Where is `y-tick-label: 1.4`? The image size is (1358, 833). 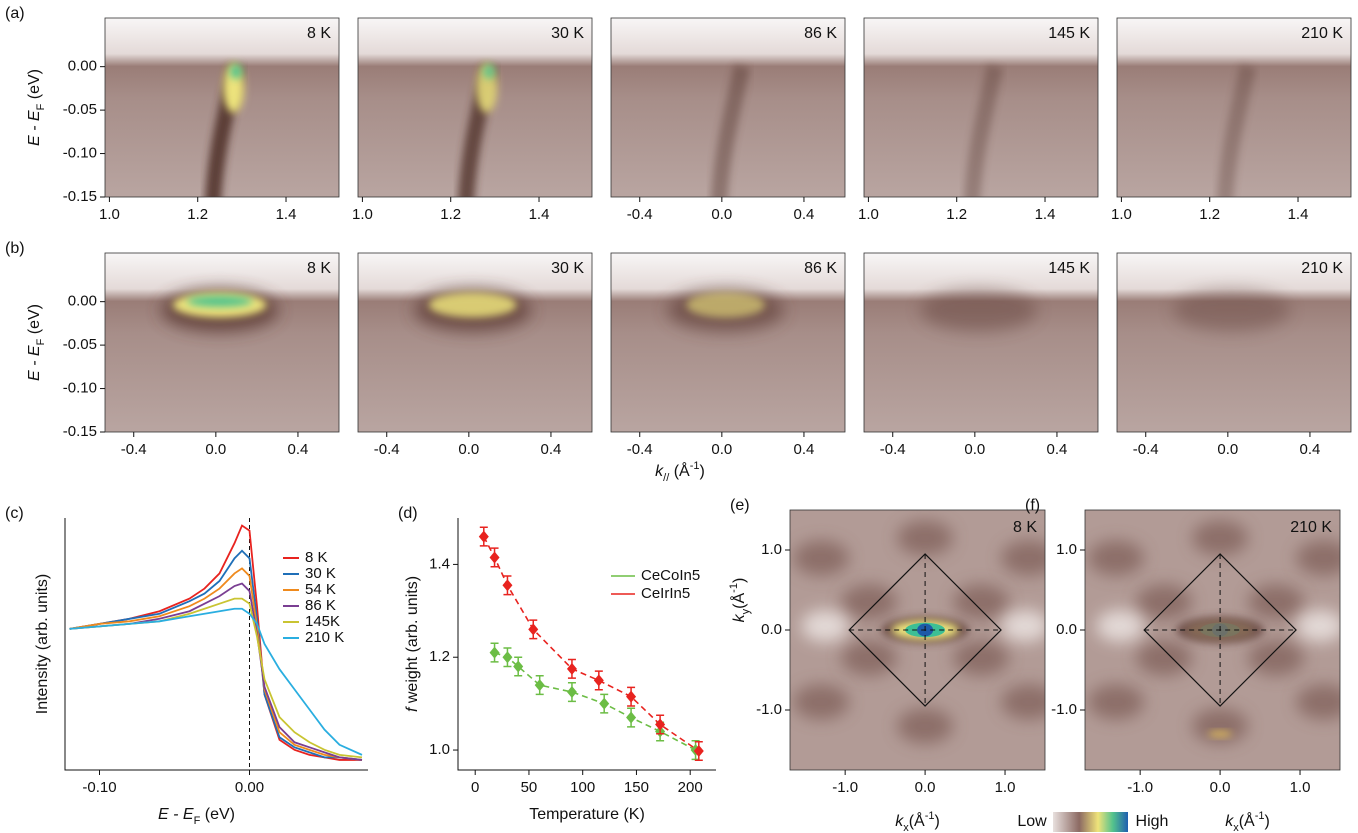
y-tick-label: 1.4 is located at coordinates (439, 563).